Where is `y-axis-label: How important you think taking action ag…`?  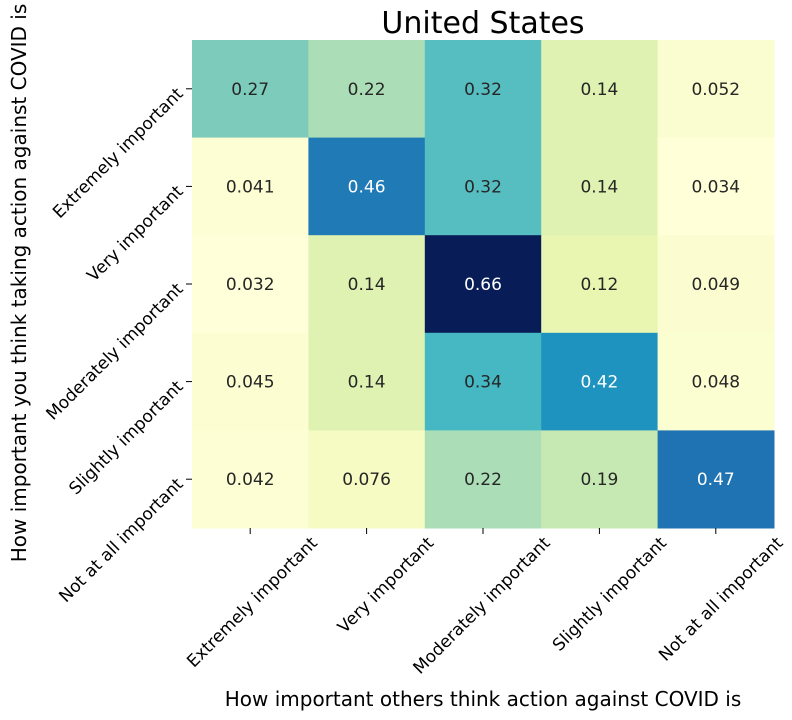
y-axis-label: How important you think taking action ag… is located at coordinates (19, 283).